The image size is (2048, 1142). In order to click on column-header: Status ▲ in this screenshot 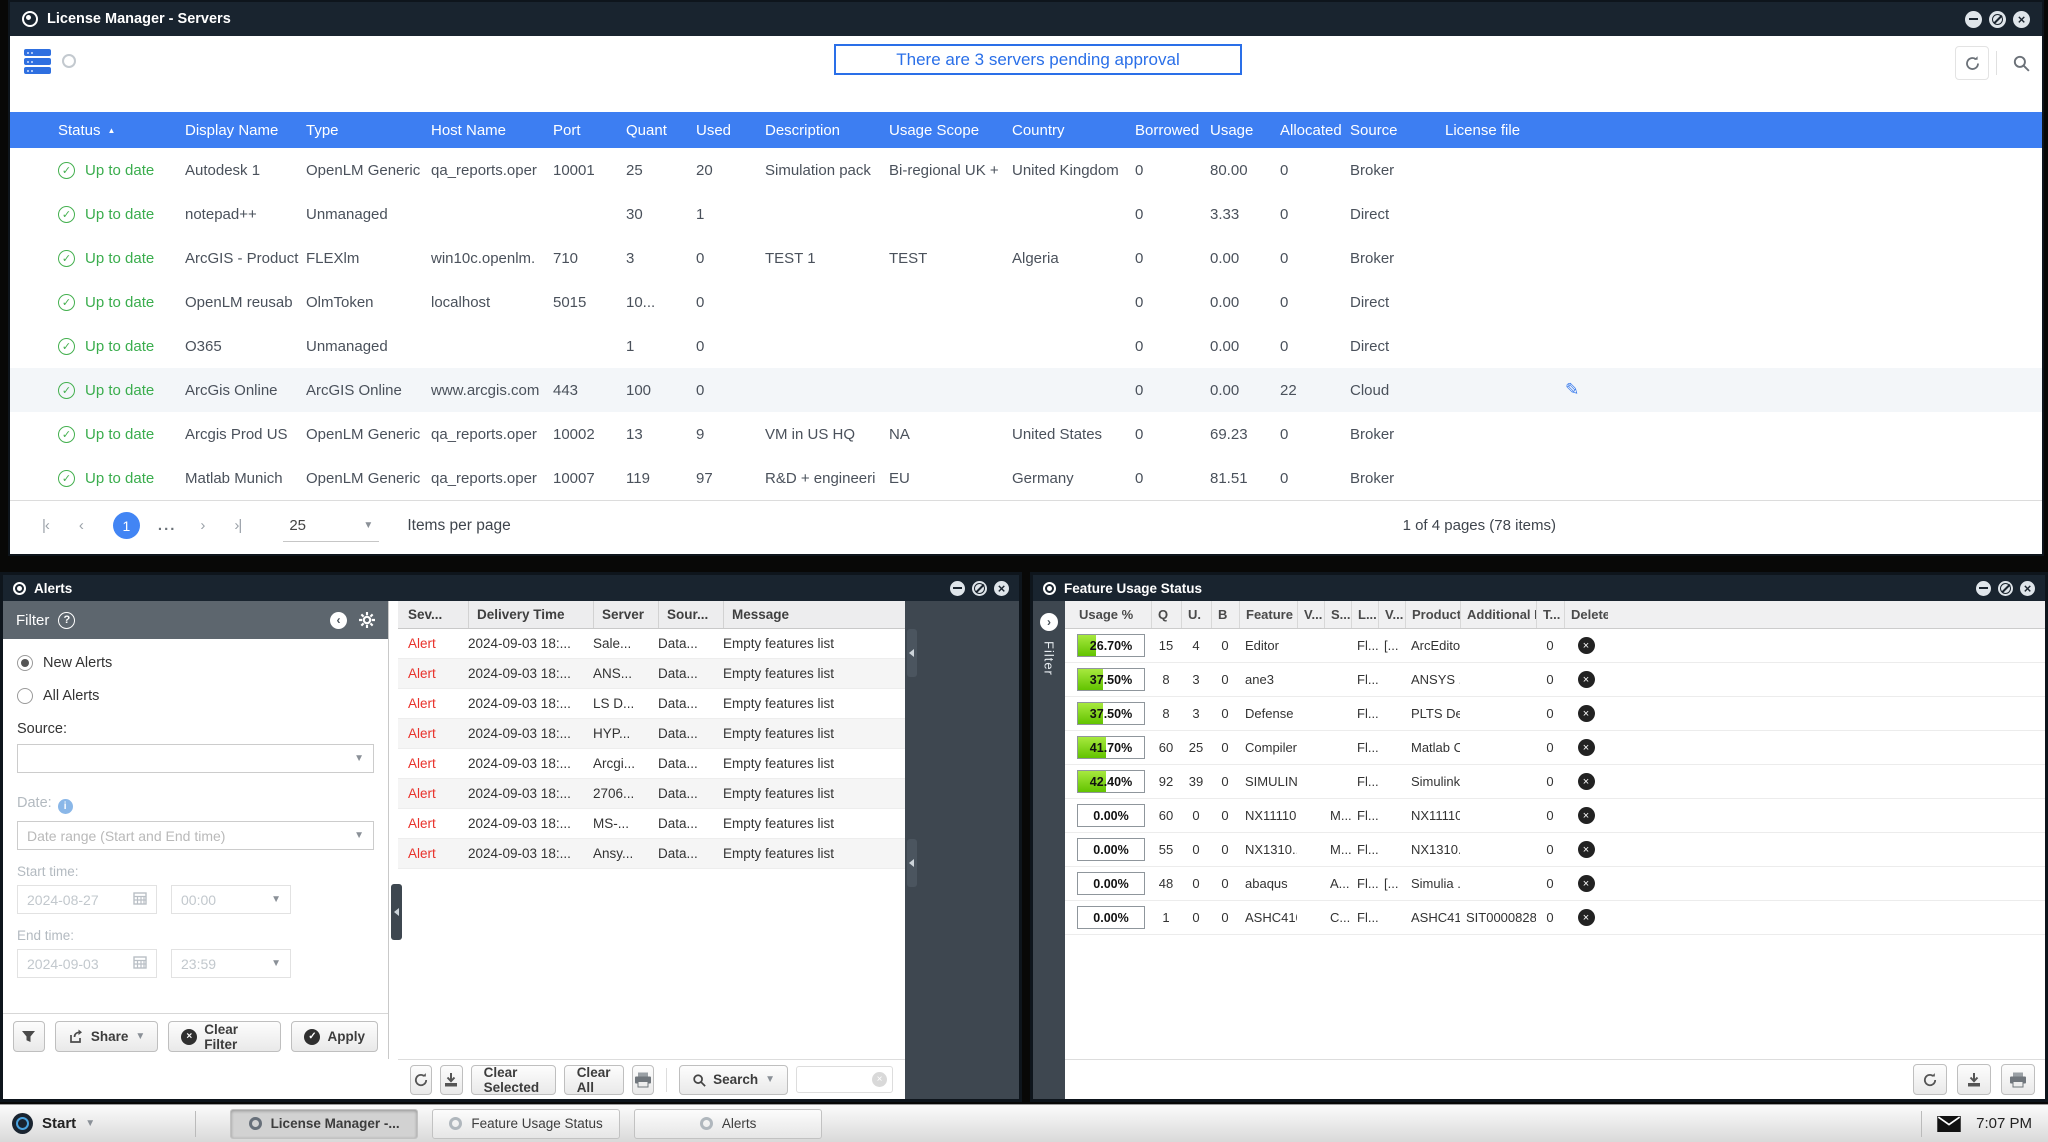, I will do `click(87, 130)`.